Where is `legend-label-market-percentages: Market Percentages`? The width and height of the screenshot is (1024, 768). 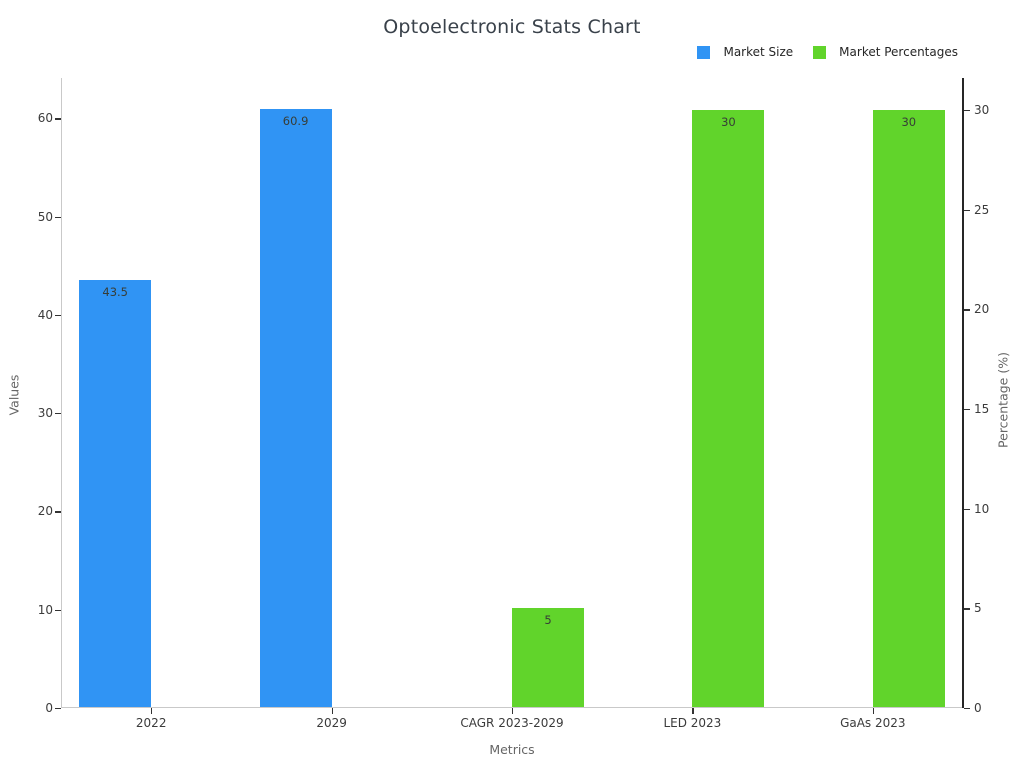
legend-label-market-percentages: Market Percentages is located at coordinates (898, 52).